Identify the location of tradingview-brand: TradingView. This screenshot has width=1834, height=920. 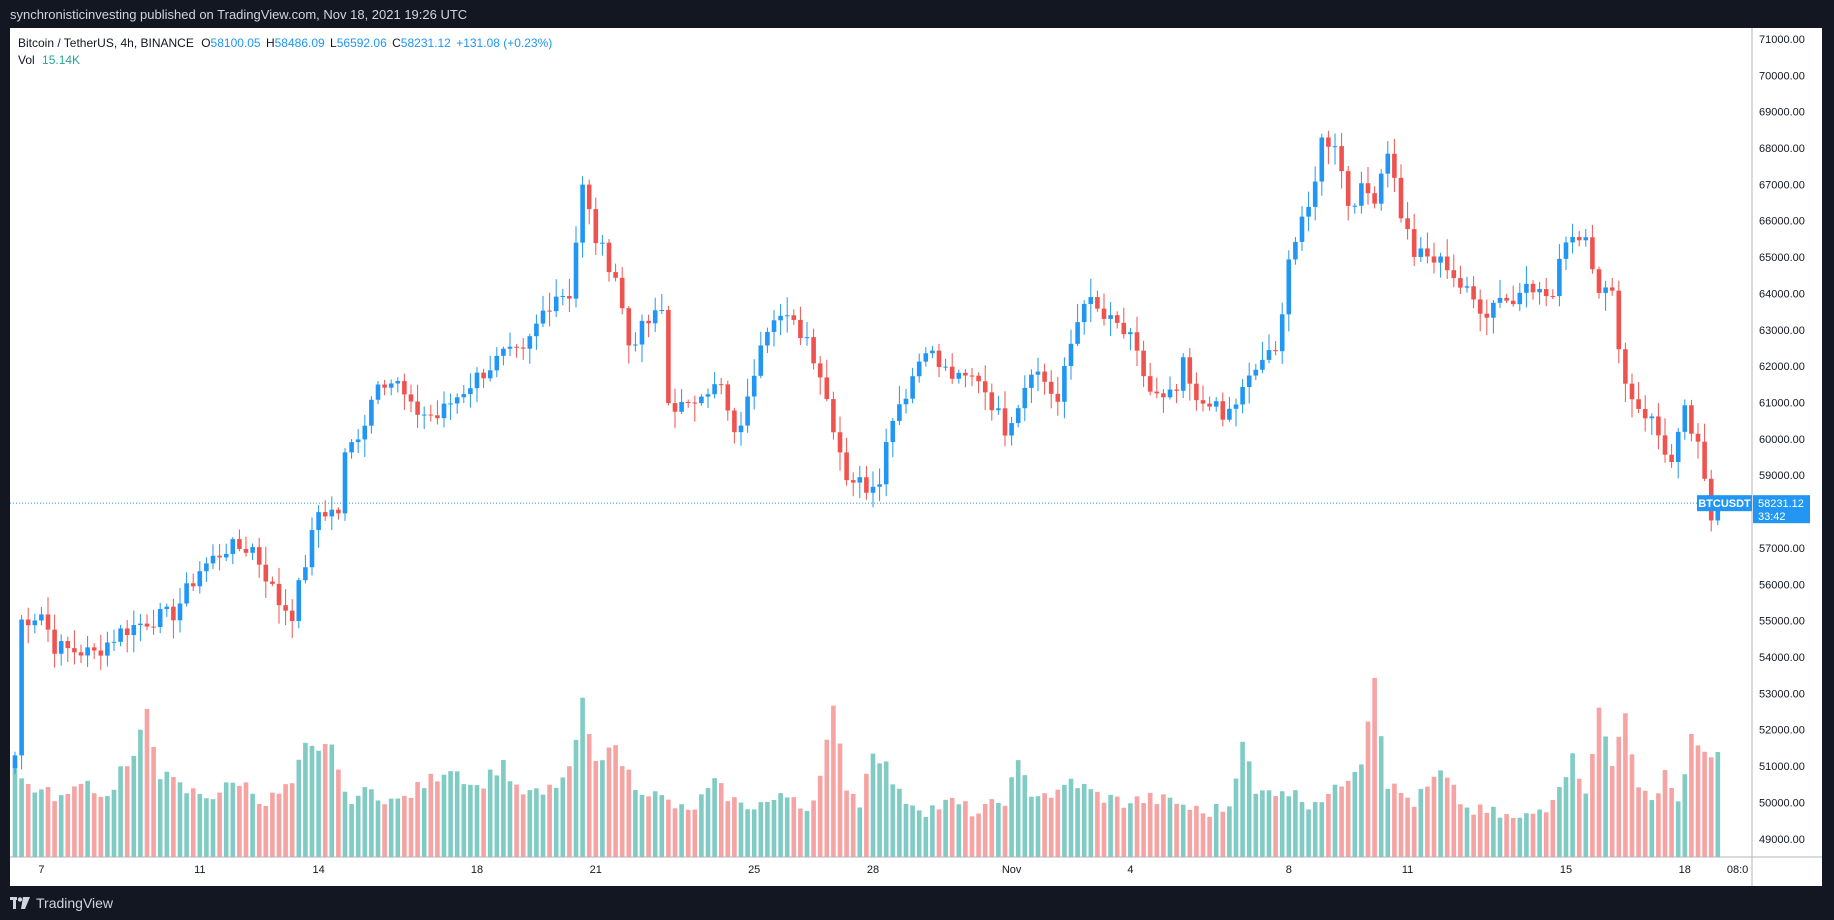
(61, 903).